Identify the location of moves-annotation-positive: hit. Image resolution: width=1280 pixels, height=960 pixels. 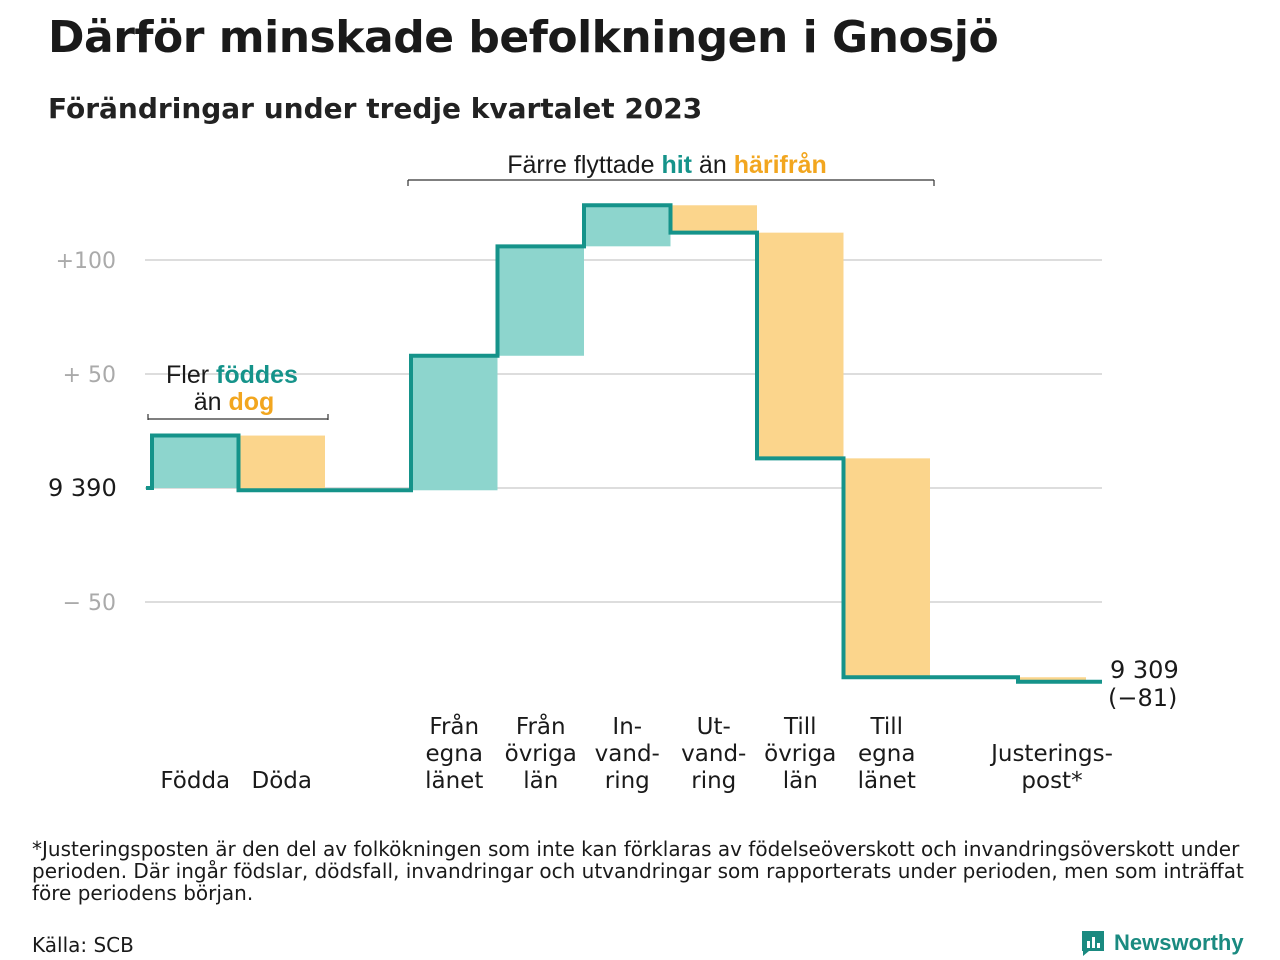
(676, 165).